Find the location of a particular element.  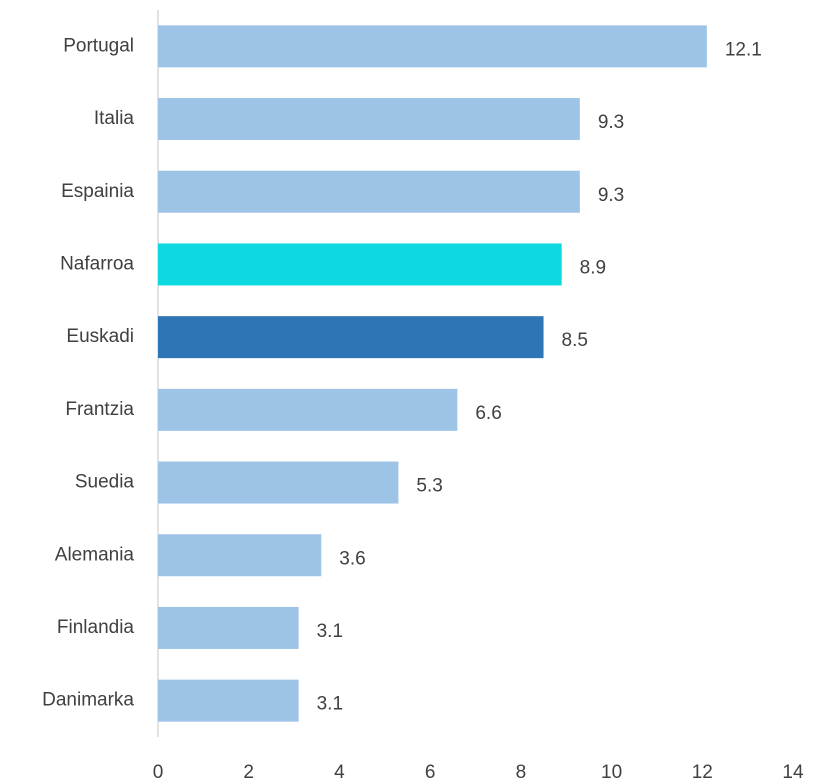

y-tick-label: Danimarka is located at coordinates (88, 700).